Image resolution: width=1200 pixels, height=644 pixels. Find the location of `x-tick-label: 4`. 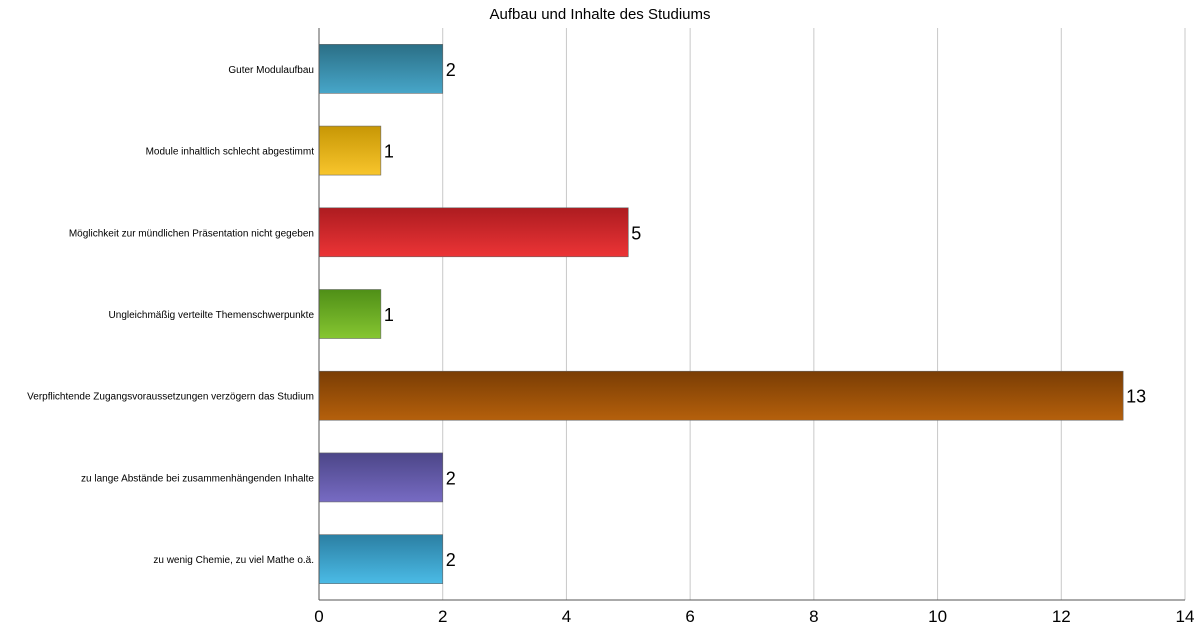

x-tick-label: 4 is located at coordinates (566, 616).